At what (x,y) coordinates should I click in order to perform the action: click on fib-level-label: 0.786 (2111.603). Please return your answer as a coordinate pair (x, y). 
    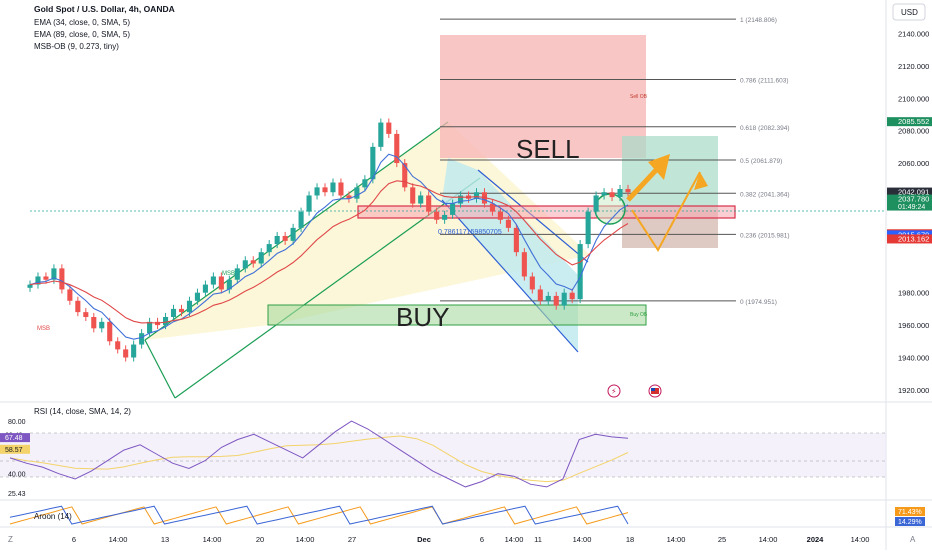
    Looking at the image, I should click on (764, 80).